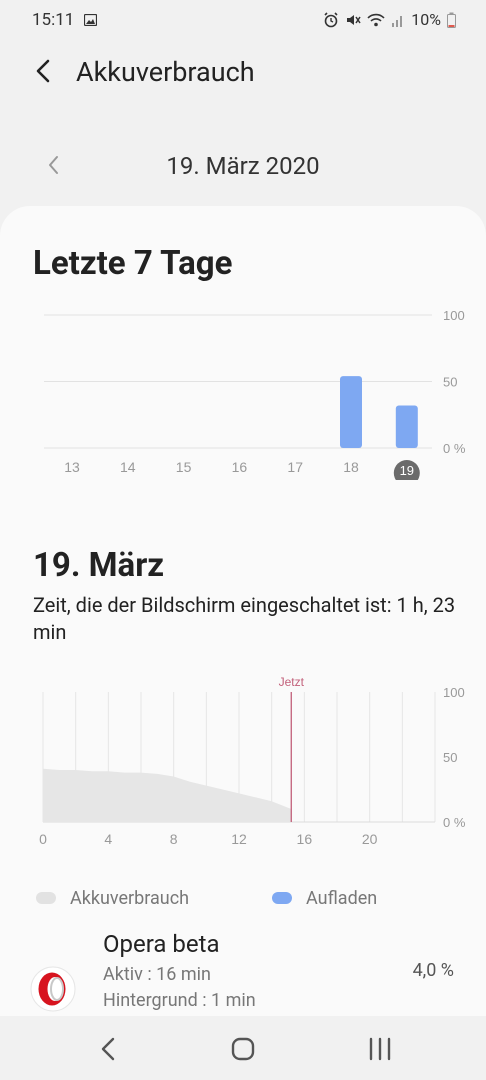  Describe the element at coordinates (351, 467) in the screenshot. I see `x-tick-label: 18` at that location.